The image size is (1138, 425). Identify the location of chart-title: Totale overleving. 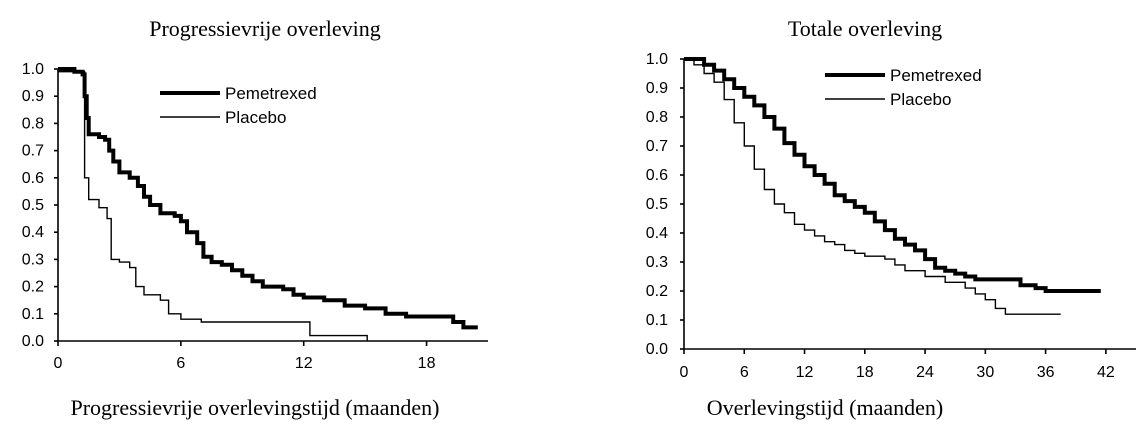
(865, 28).